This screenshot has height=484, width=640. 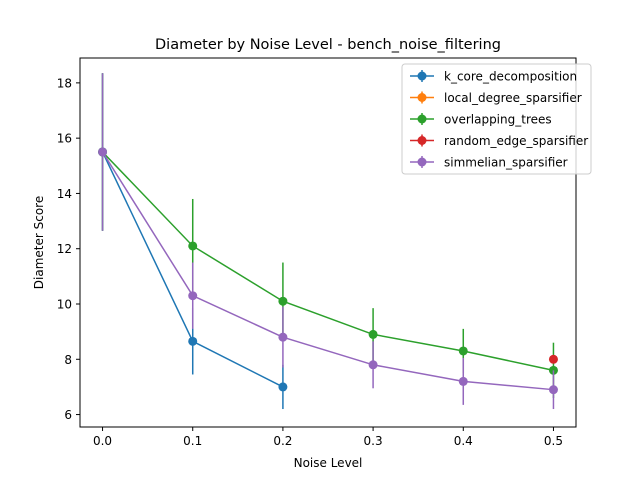 I want to click on y-axis-label: Diameter Score, so click(x=39, y=242).